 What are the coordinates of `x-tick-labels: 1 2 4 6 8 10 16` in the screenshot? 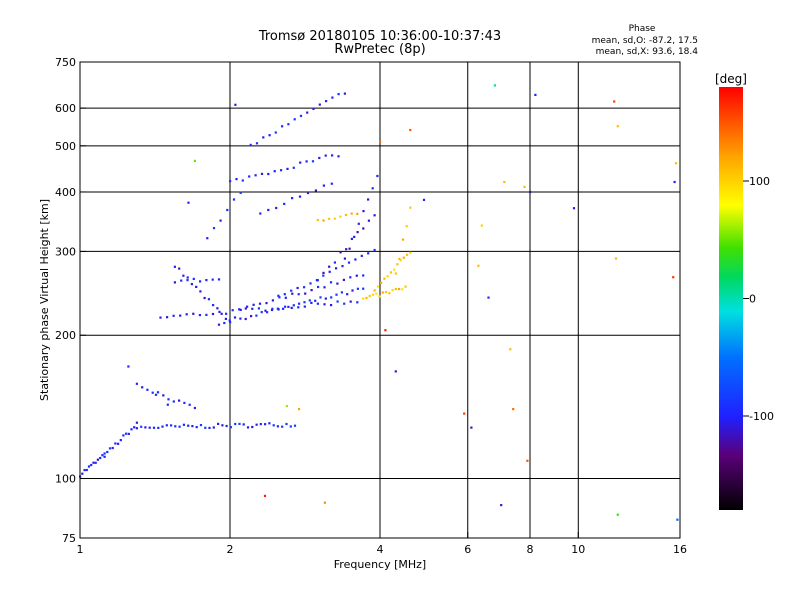 It's located at (382, 544).